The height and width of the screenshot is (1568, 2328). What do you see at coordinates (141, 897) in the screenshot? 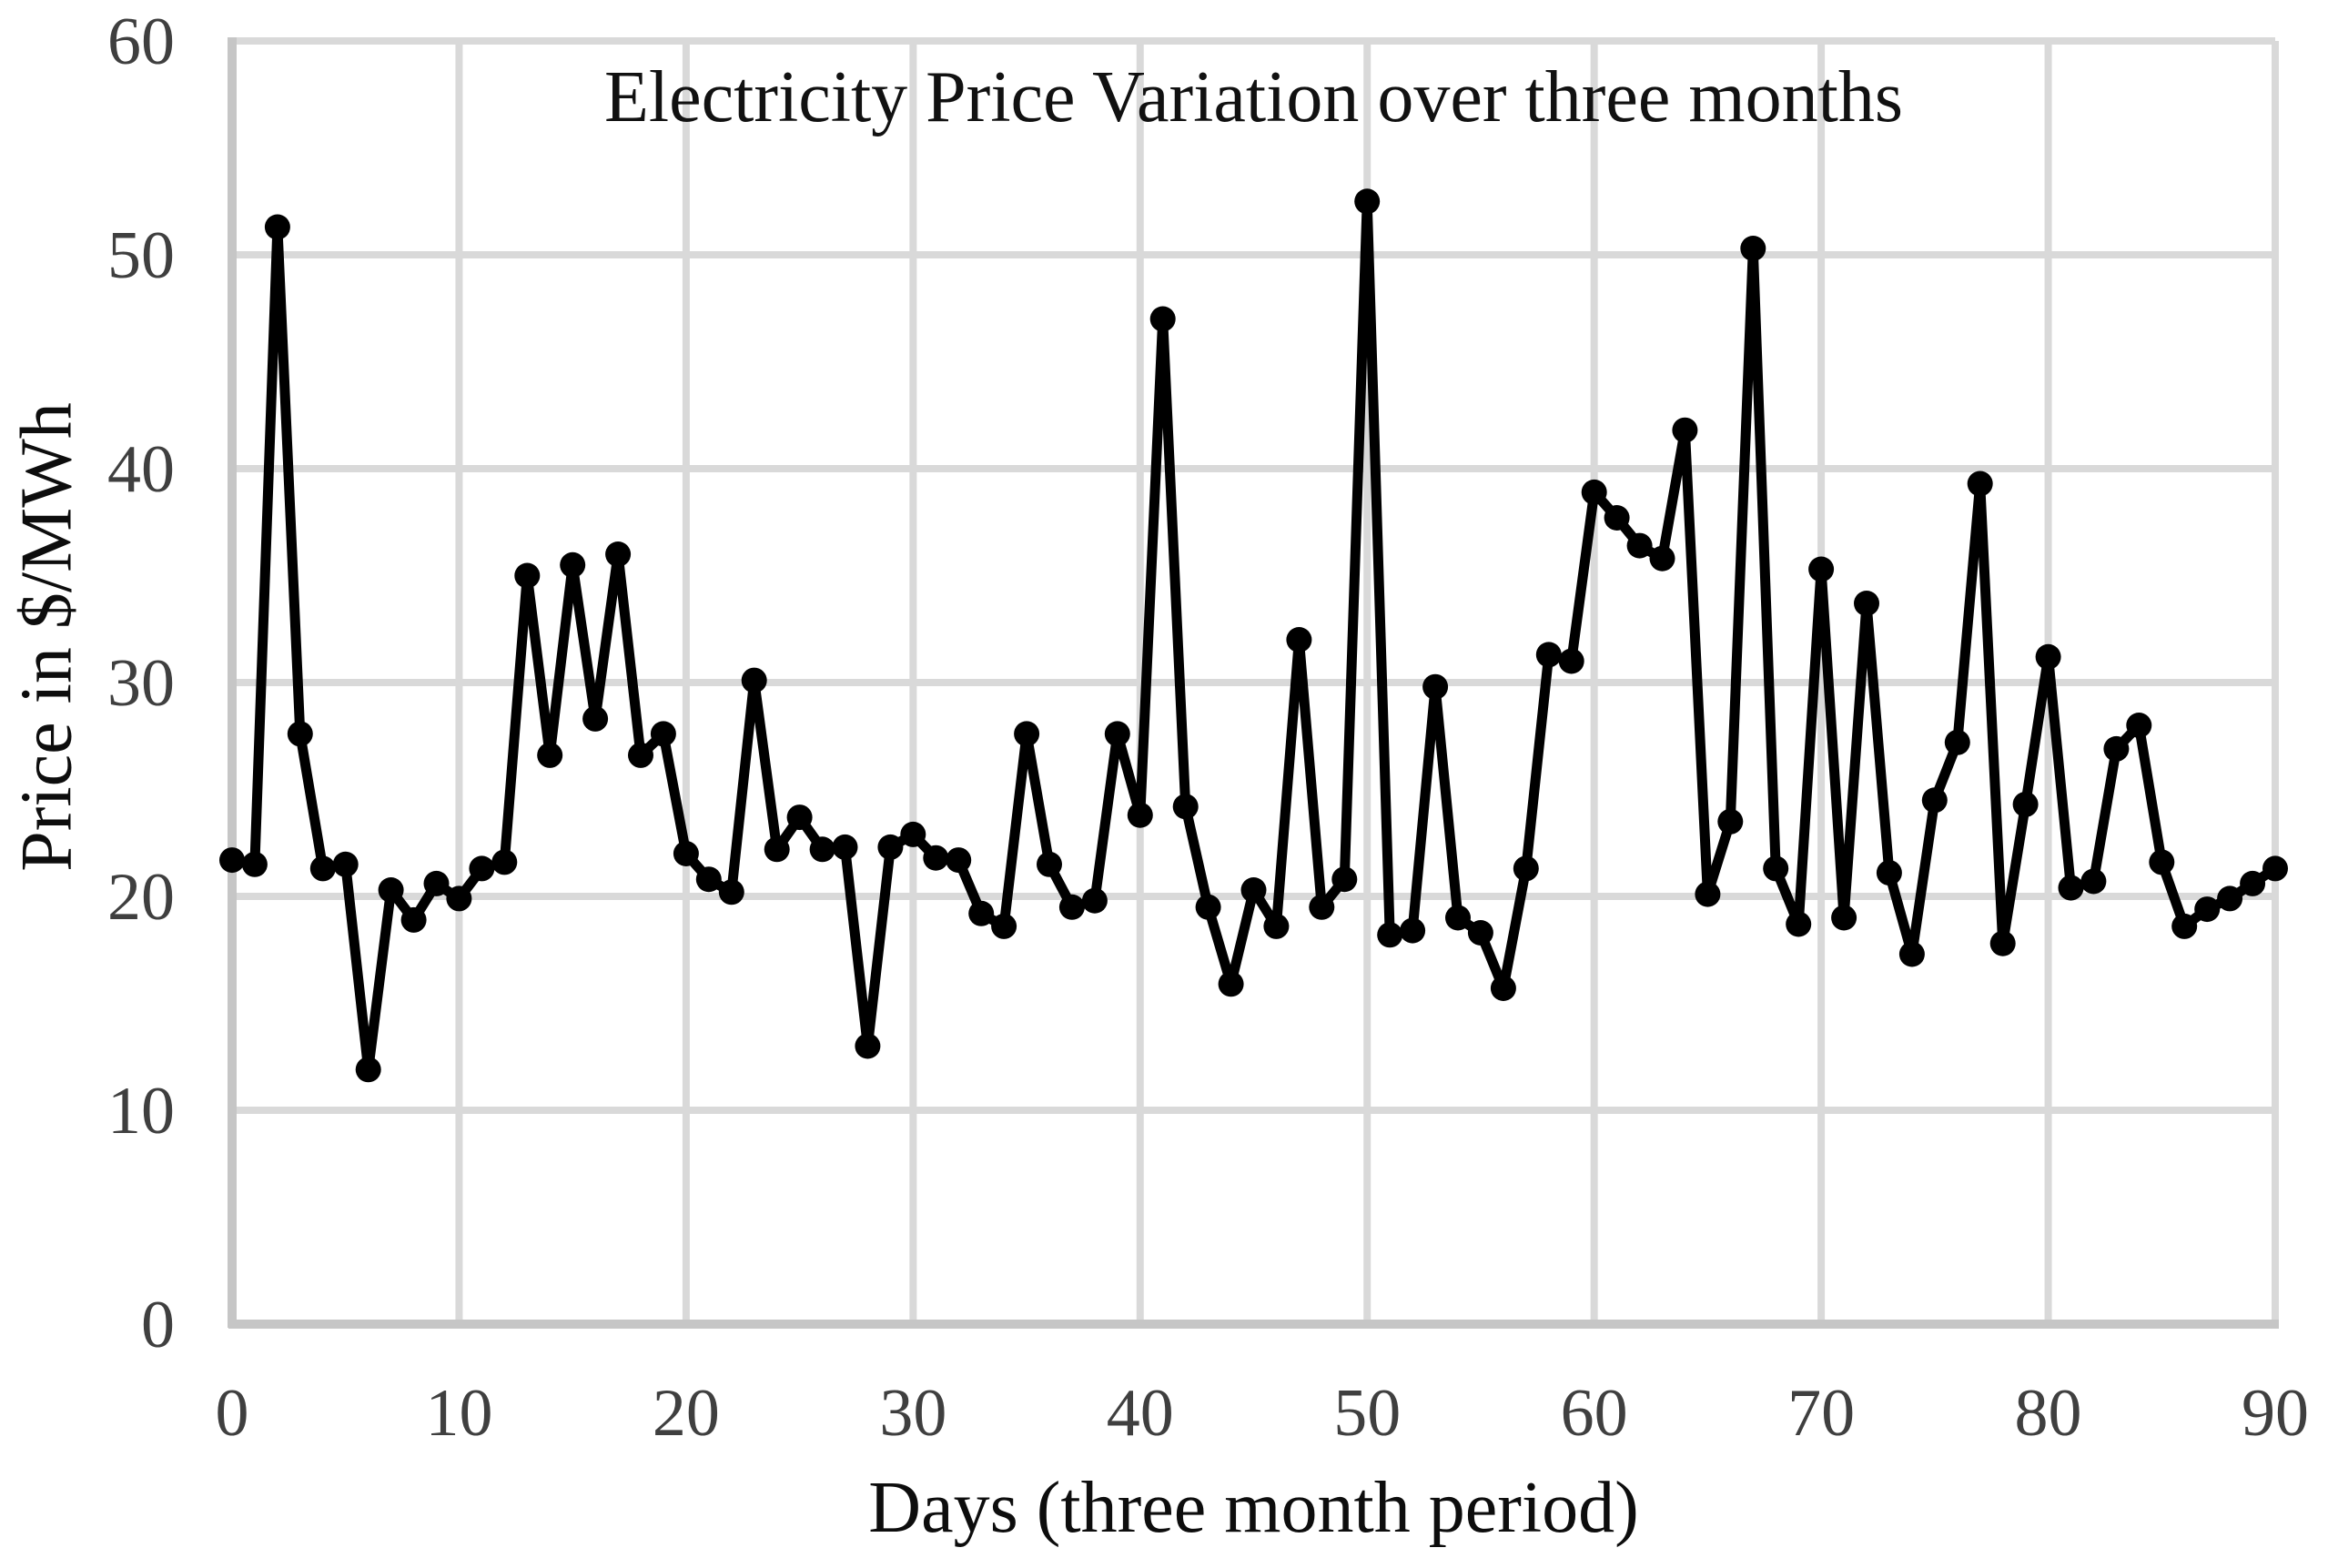
I see `y-tick-label: 20` at bounding box center [141, 897].